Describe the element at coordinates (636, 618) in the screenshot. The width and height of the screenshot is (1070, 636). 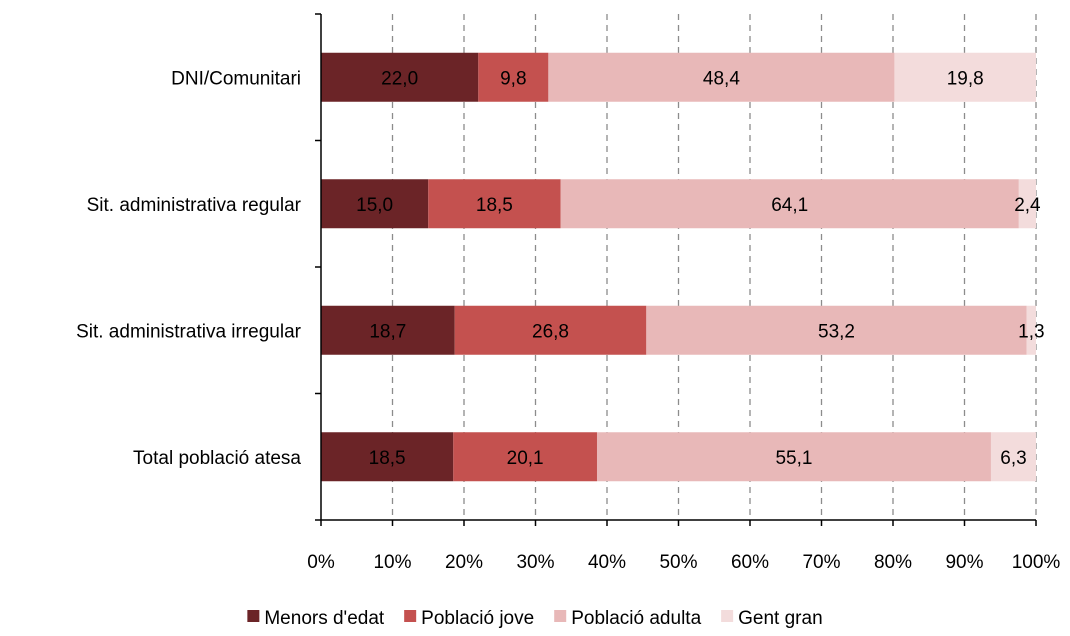
I see `legend-label: Població adulta` at that location.